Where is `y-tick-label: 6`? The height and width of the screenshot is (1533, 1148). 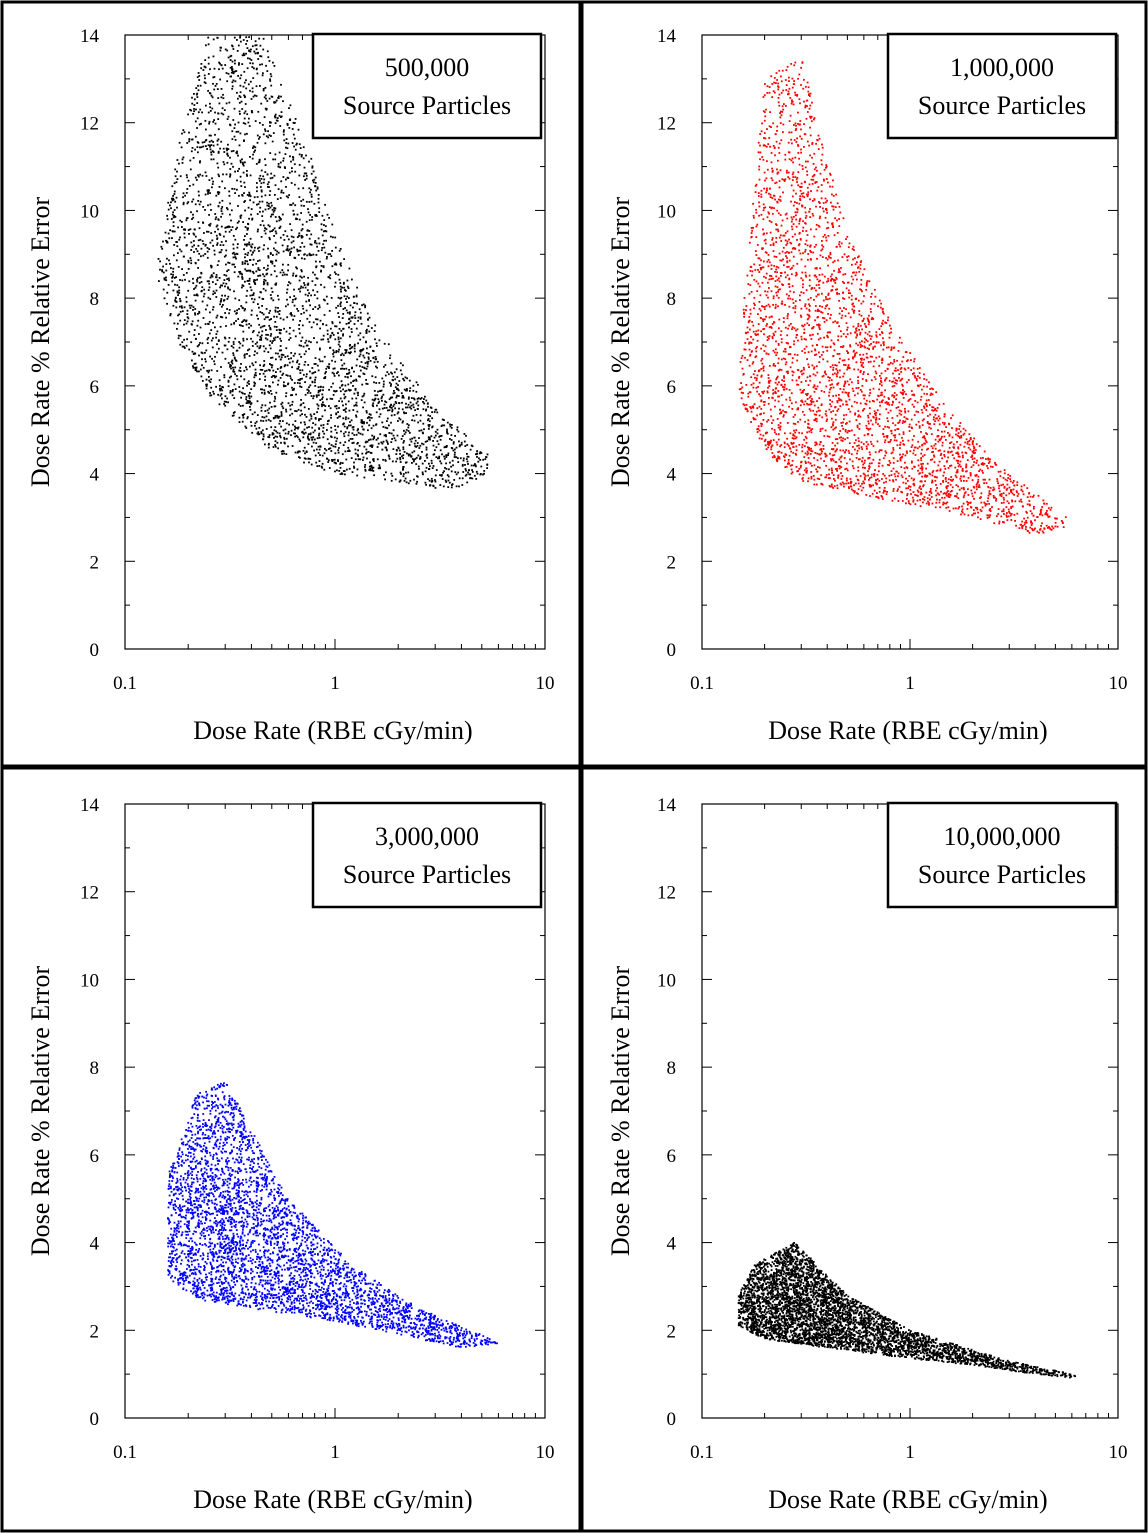
y-tick-label: 6 is located at coordinates (95, 387).